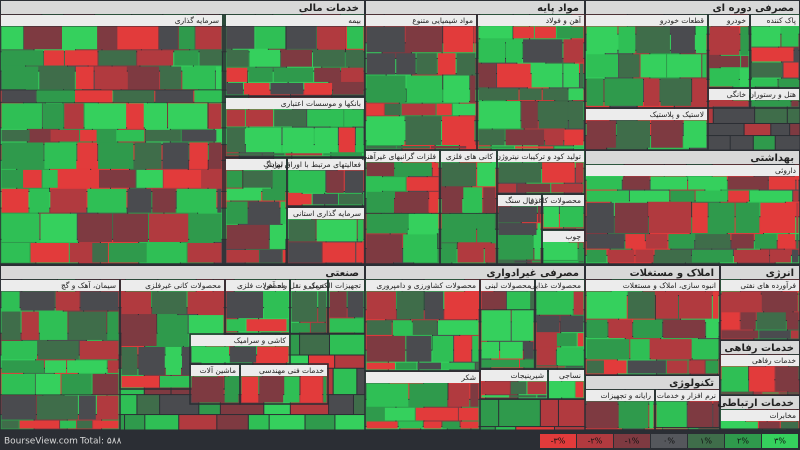 This screenshot has height=450, width=800. What do you see at coordinates (682, 20) in the screenshot?
I see `group-title: قطعات خودرو` at bounding box center [682, 20].